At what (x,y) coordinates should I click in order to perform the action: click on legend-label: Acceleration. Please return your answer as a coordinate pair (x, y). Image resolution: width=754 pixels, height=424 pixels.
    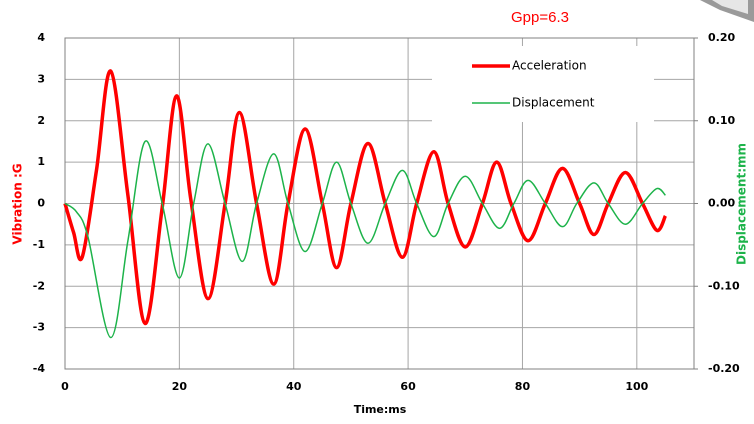
    Looking at the image, I should click on (549, 66).